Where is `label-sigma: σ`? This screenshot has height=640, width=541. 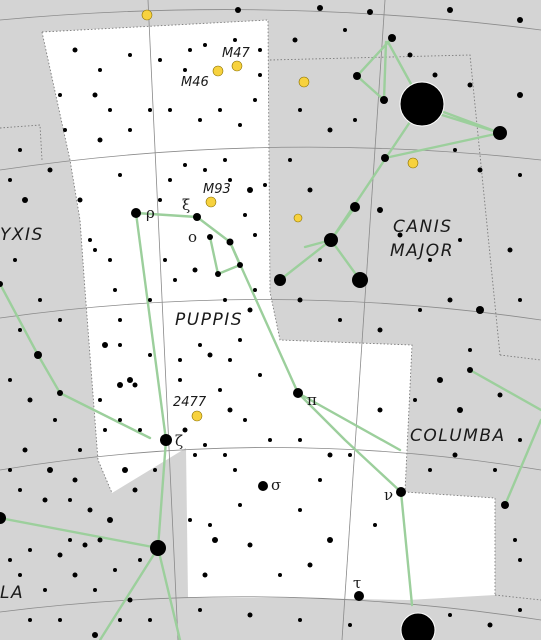 label-sigma: σ is located at coordinates (276, 485).